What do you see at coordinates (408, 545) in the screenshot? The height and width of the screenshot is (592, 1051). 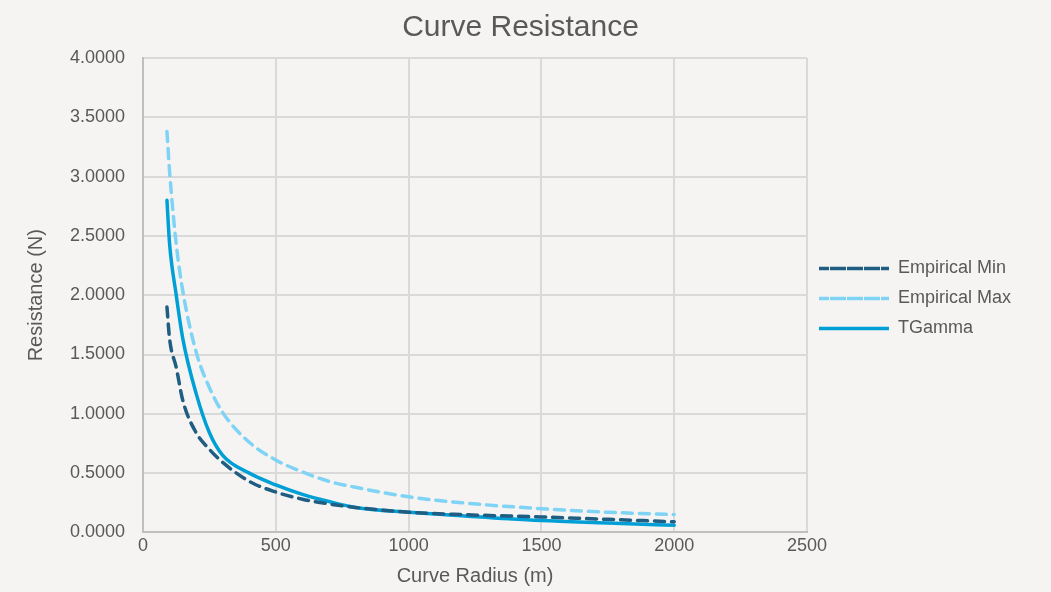 I see `x-tick-label: 1000` at bounding box center [408, 545].